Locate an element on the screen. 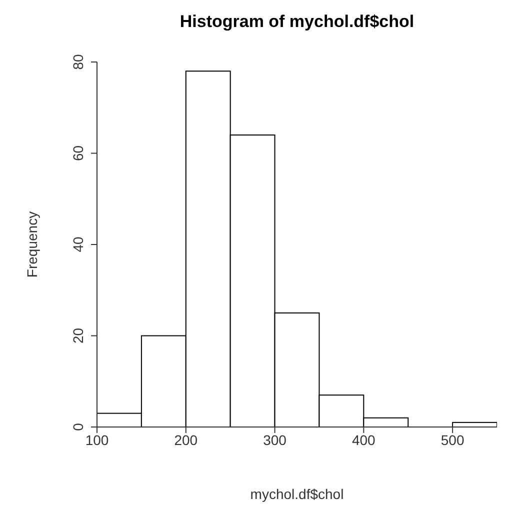 The height and width of the screenshot is (522, 507). x-tick-label: 100 is located at coordinates (97, 440).